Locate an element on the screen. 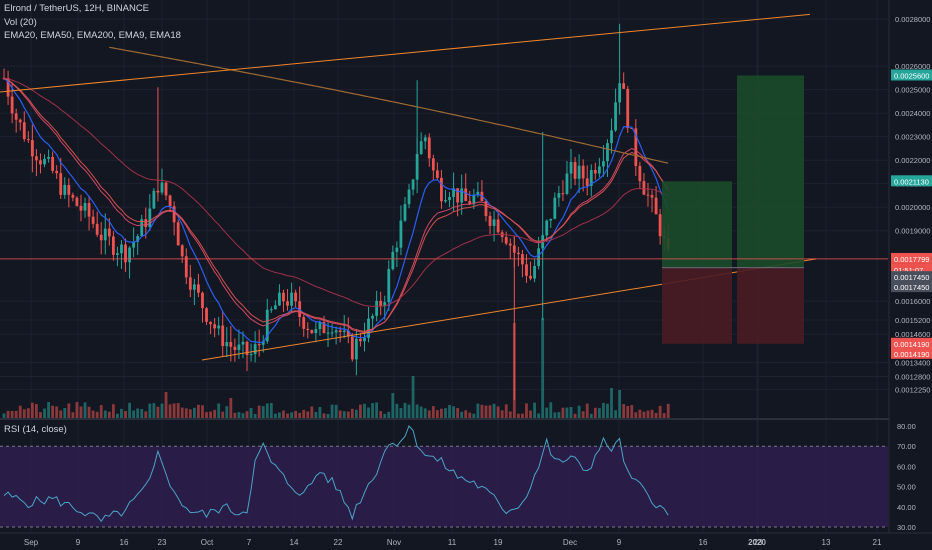 Image resolution: width=932 pixels, height=550 pixels. time-tick-label: Oct is located at coordinates (207, 542).